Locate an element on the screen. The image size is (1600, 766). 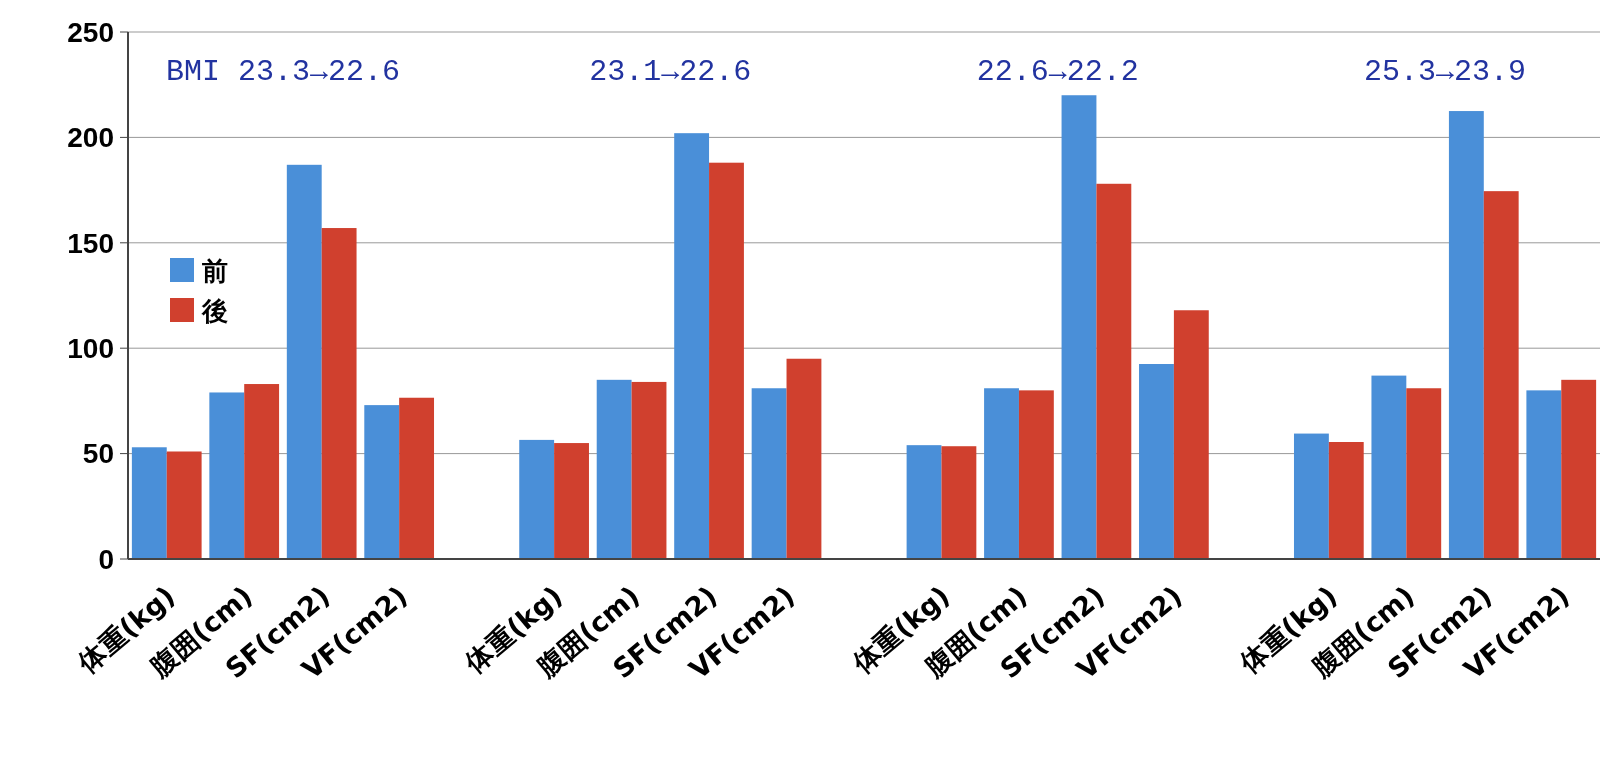
y-tick-label: 50 is located at coordinates (98, 454).